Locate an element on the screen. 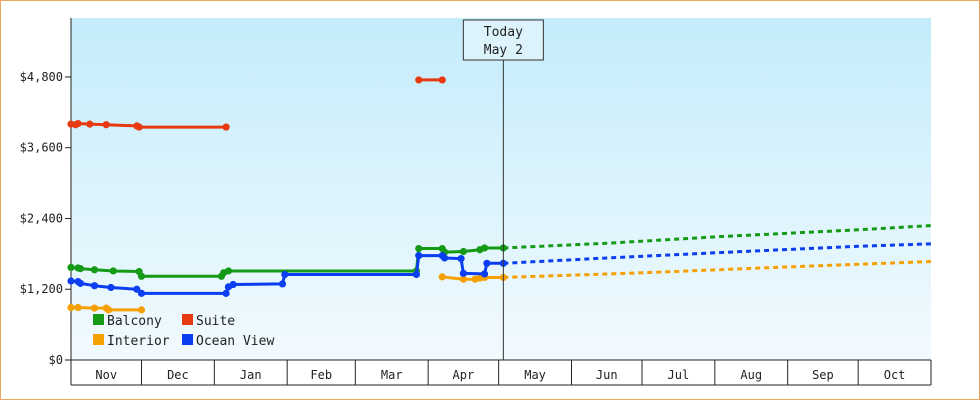  projection-line-balcony is located at coordinates (717, 237).